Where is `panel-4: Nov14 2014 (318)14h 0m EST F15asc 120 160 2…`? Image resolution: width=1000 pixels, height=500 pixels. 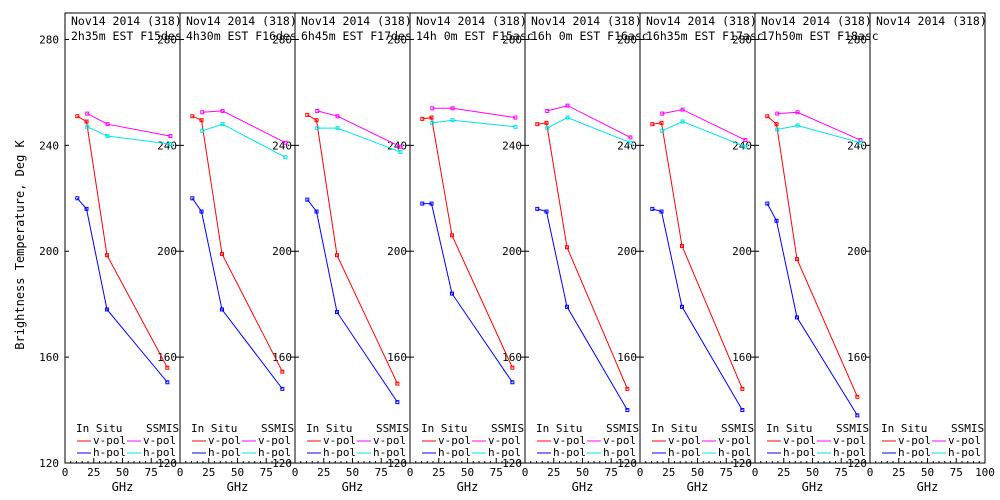 panel-4: Nov14 2014 (318)14h 0m EST F15asc 120 160 2… is located at coordinates (470, 253).